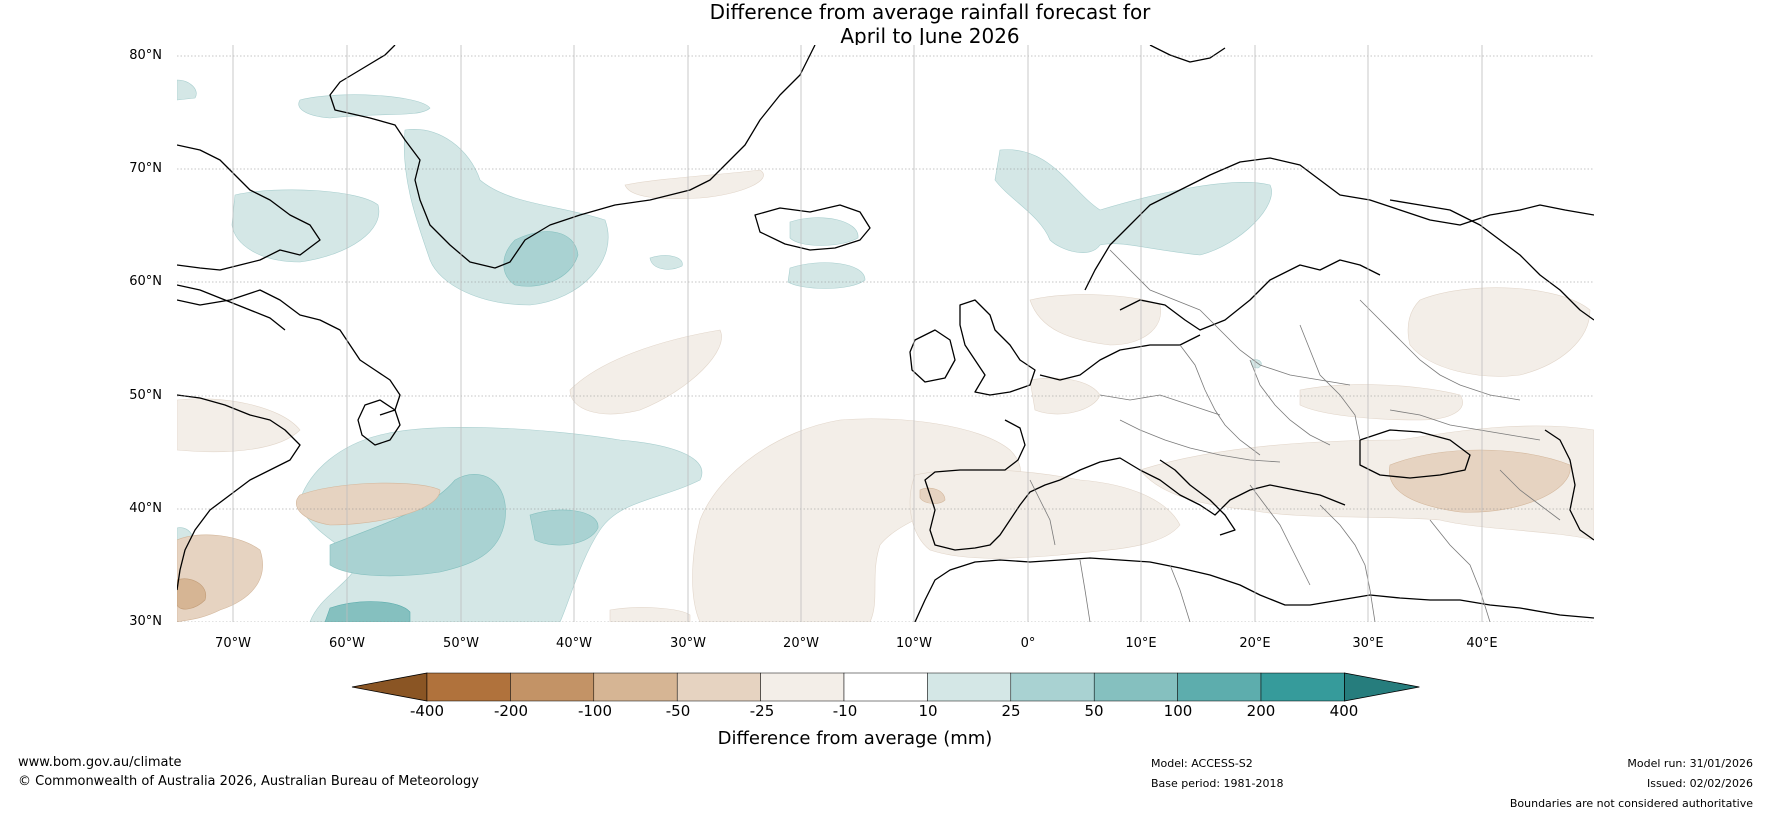 The height and width of the screenshot is (816, 1770). What do you see at coordinates (678, 711) in the screenshot?
I see `colorbar-tick: -50` at bounding box center [678, 711].